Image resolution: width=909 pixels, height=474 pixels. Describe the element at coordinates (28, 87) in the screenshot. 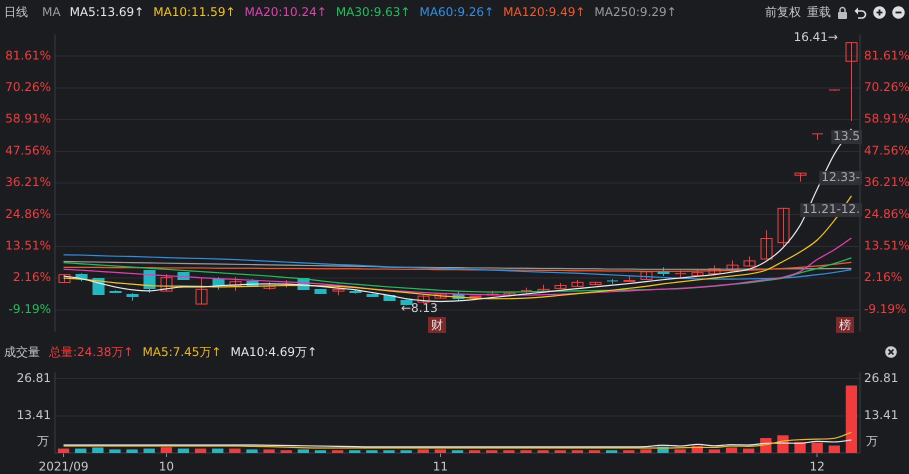

I see `y-tick-label: 70.26%` at that location.